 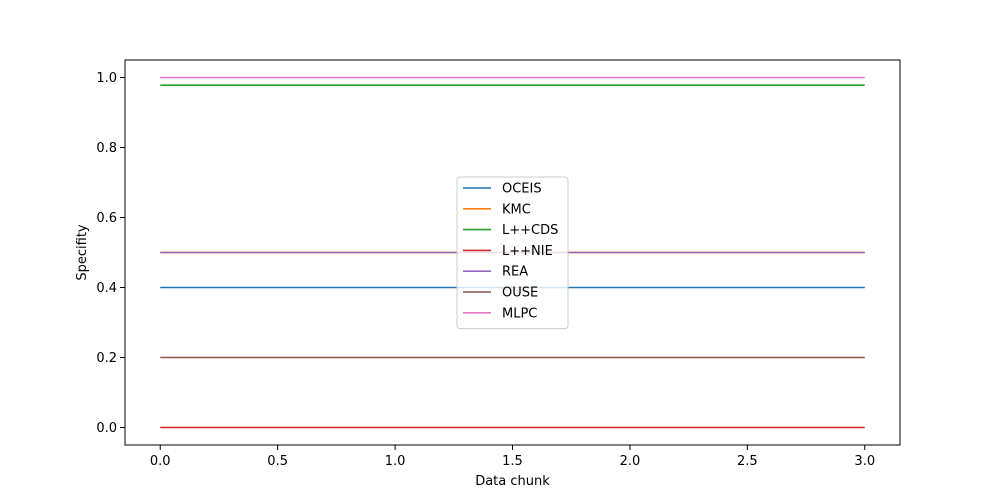 I want to click on legend: OCEIS KMC L++CDS L++NIE REA OUSE MLPC, so click(x=512, y=253).